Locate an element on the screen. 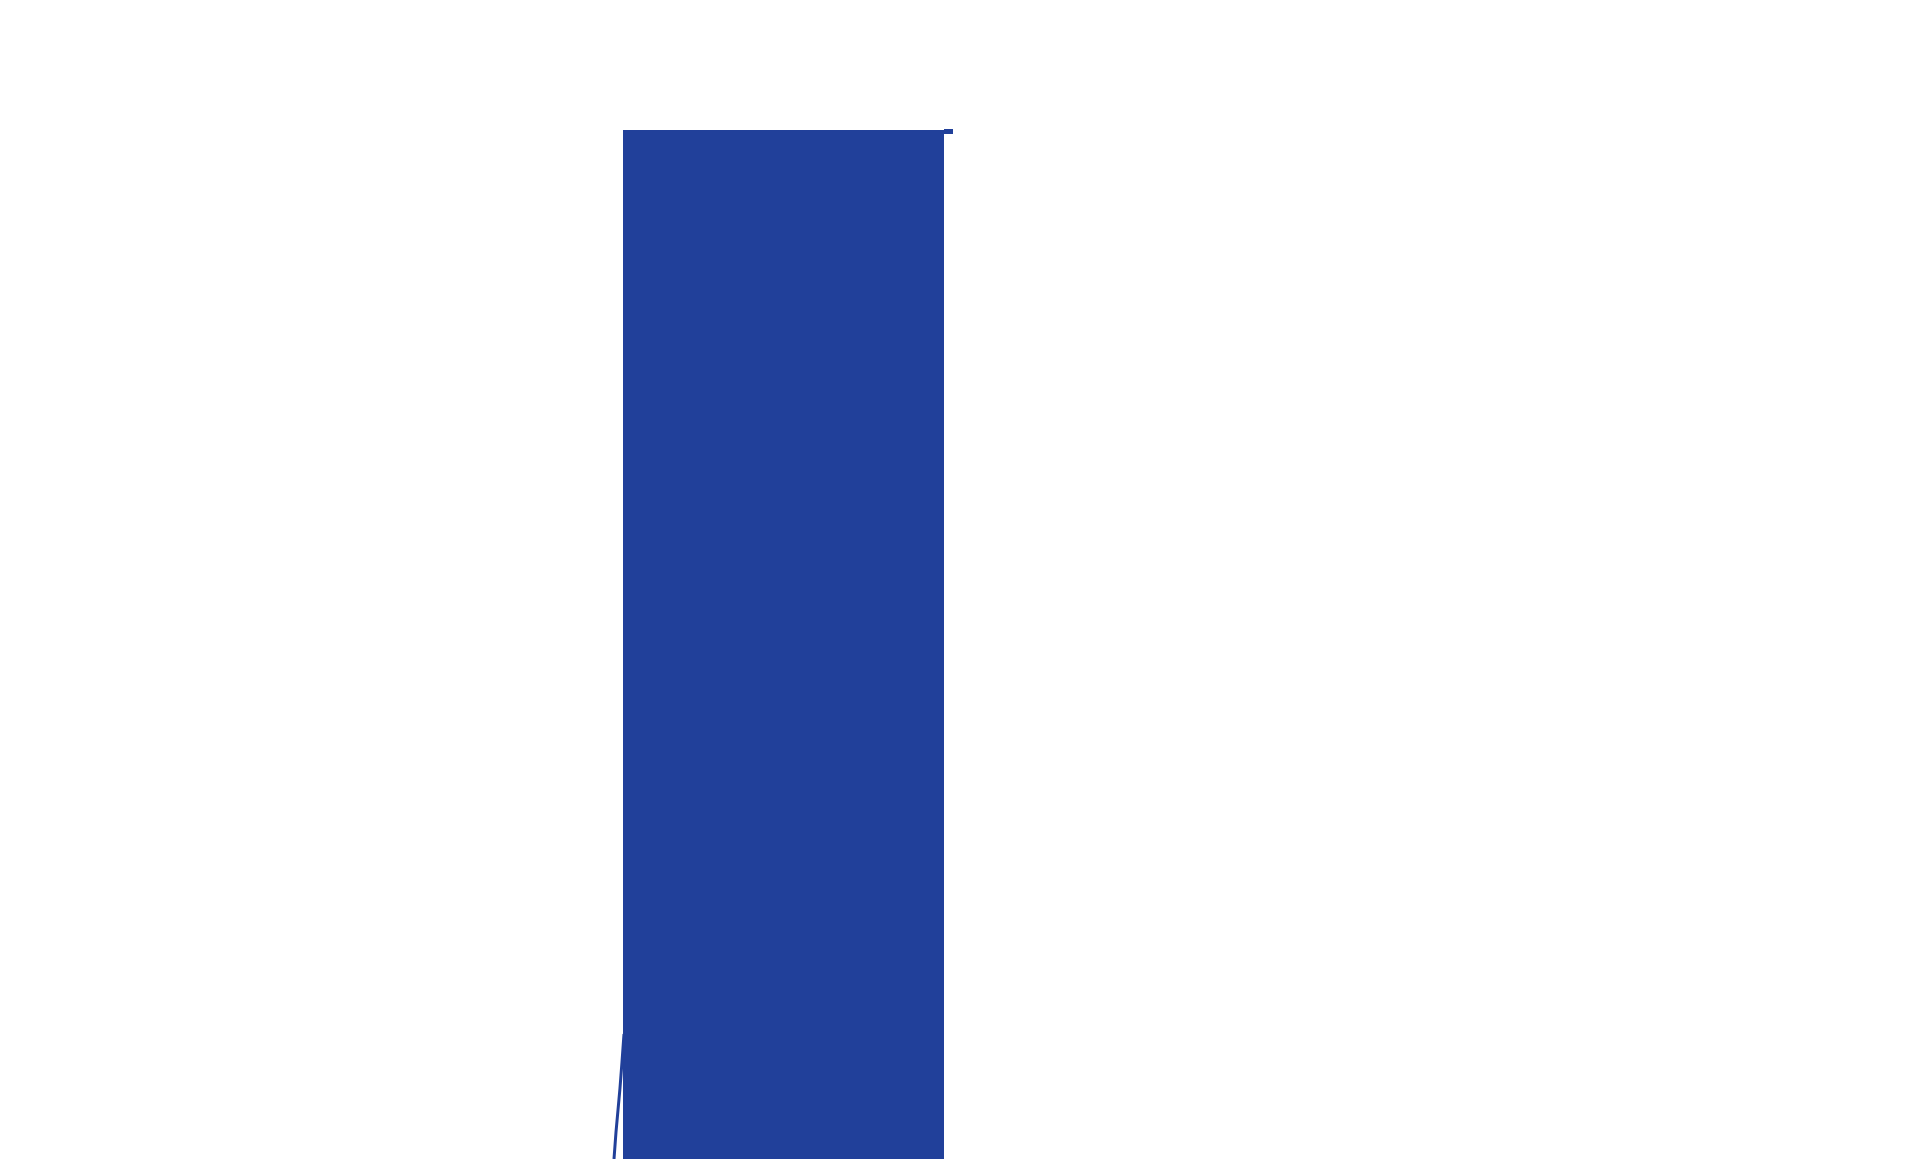 The height and width of the screenshot is (1159, 1925). dense-series-band is located at coordinates (783, 644).